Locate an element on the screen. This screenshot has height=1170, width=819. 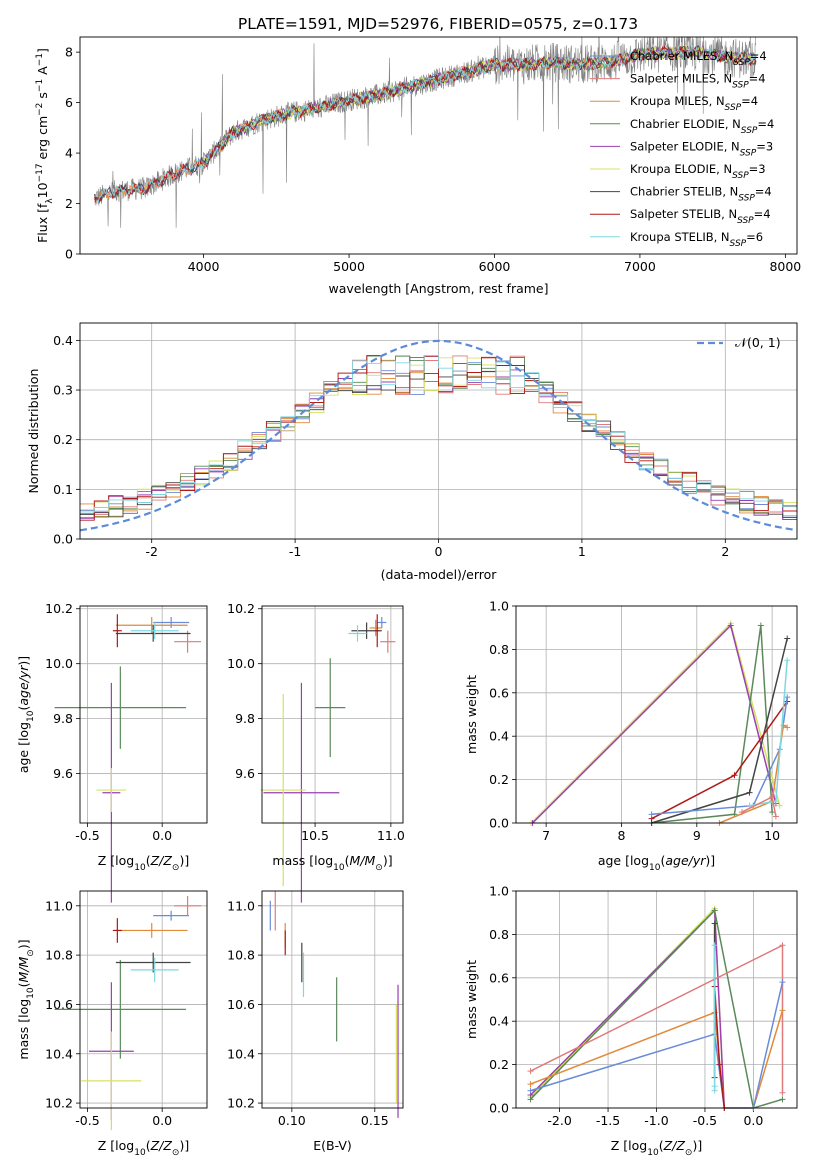
x-axis-label: Z [log10(Z/Z⊙)] is located at coordinates (143, 863).